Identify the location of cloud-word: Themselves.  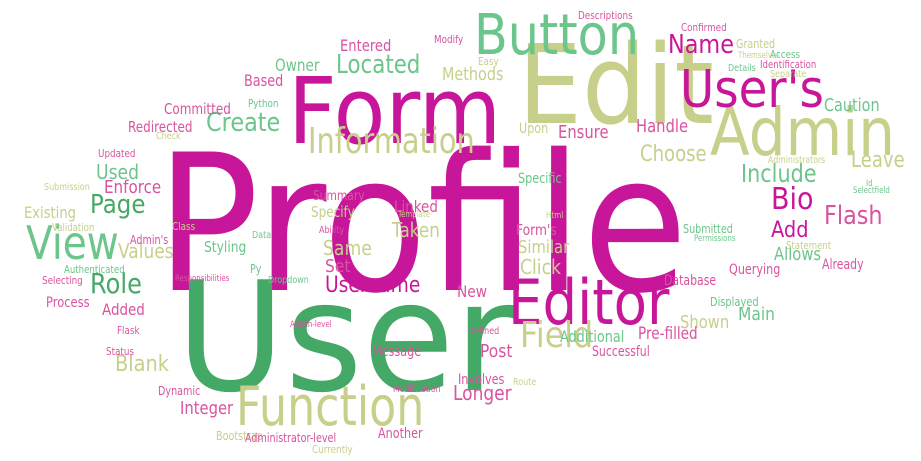
(759, 56).